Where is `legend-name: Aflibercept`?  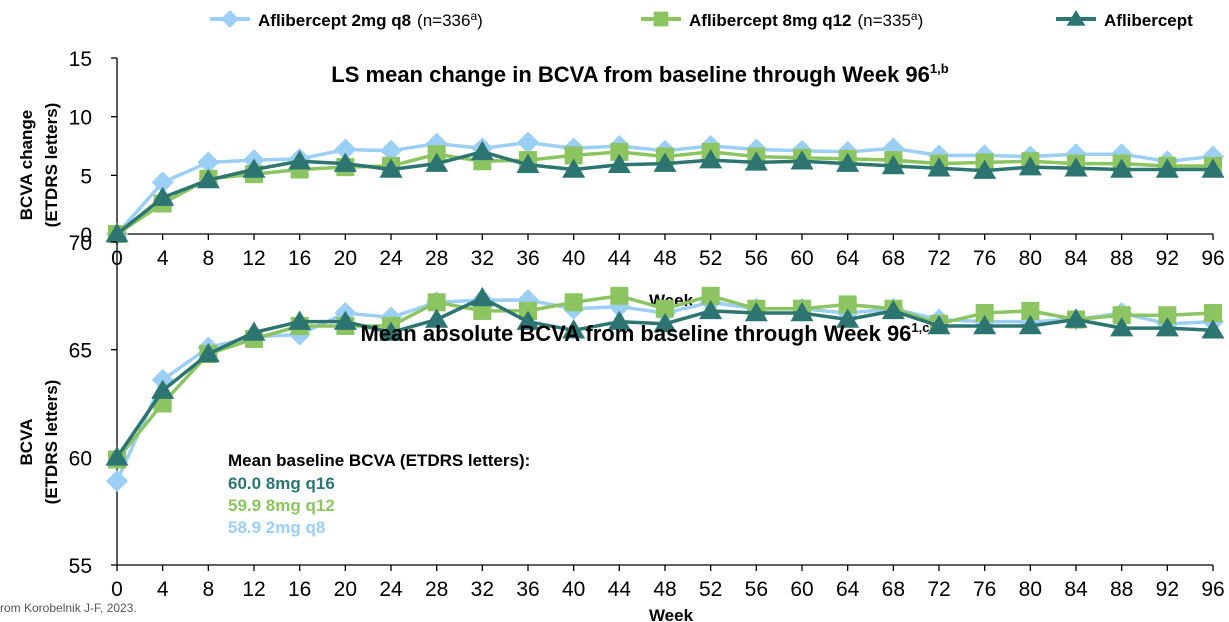 legend-name: Aflibercept is located at coordinates (1148, 20).